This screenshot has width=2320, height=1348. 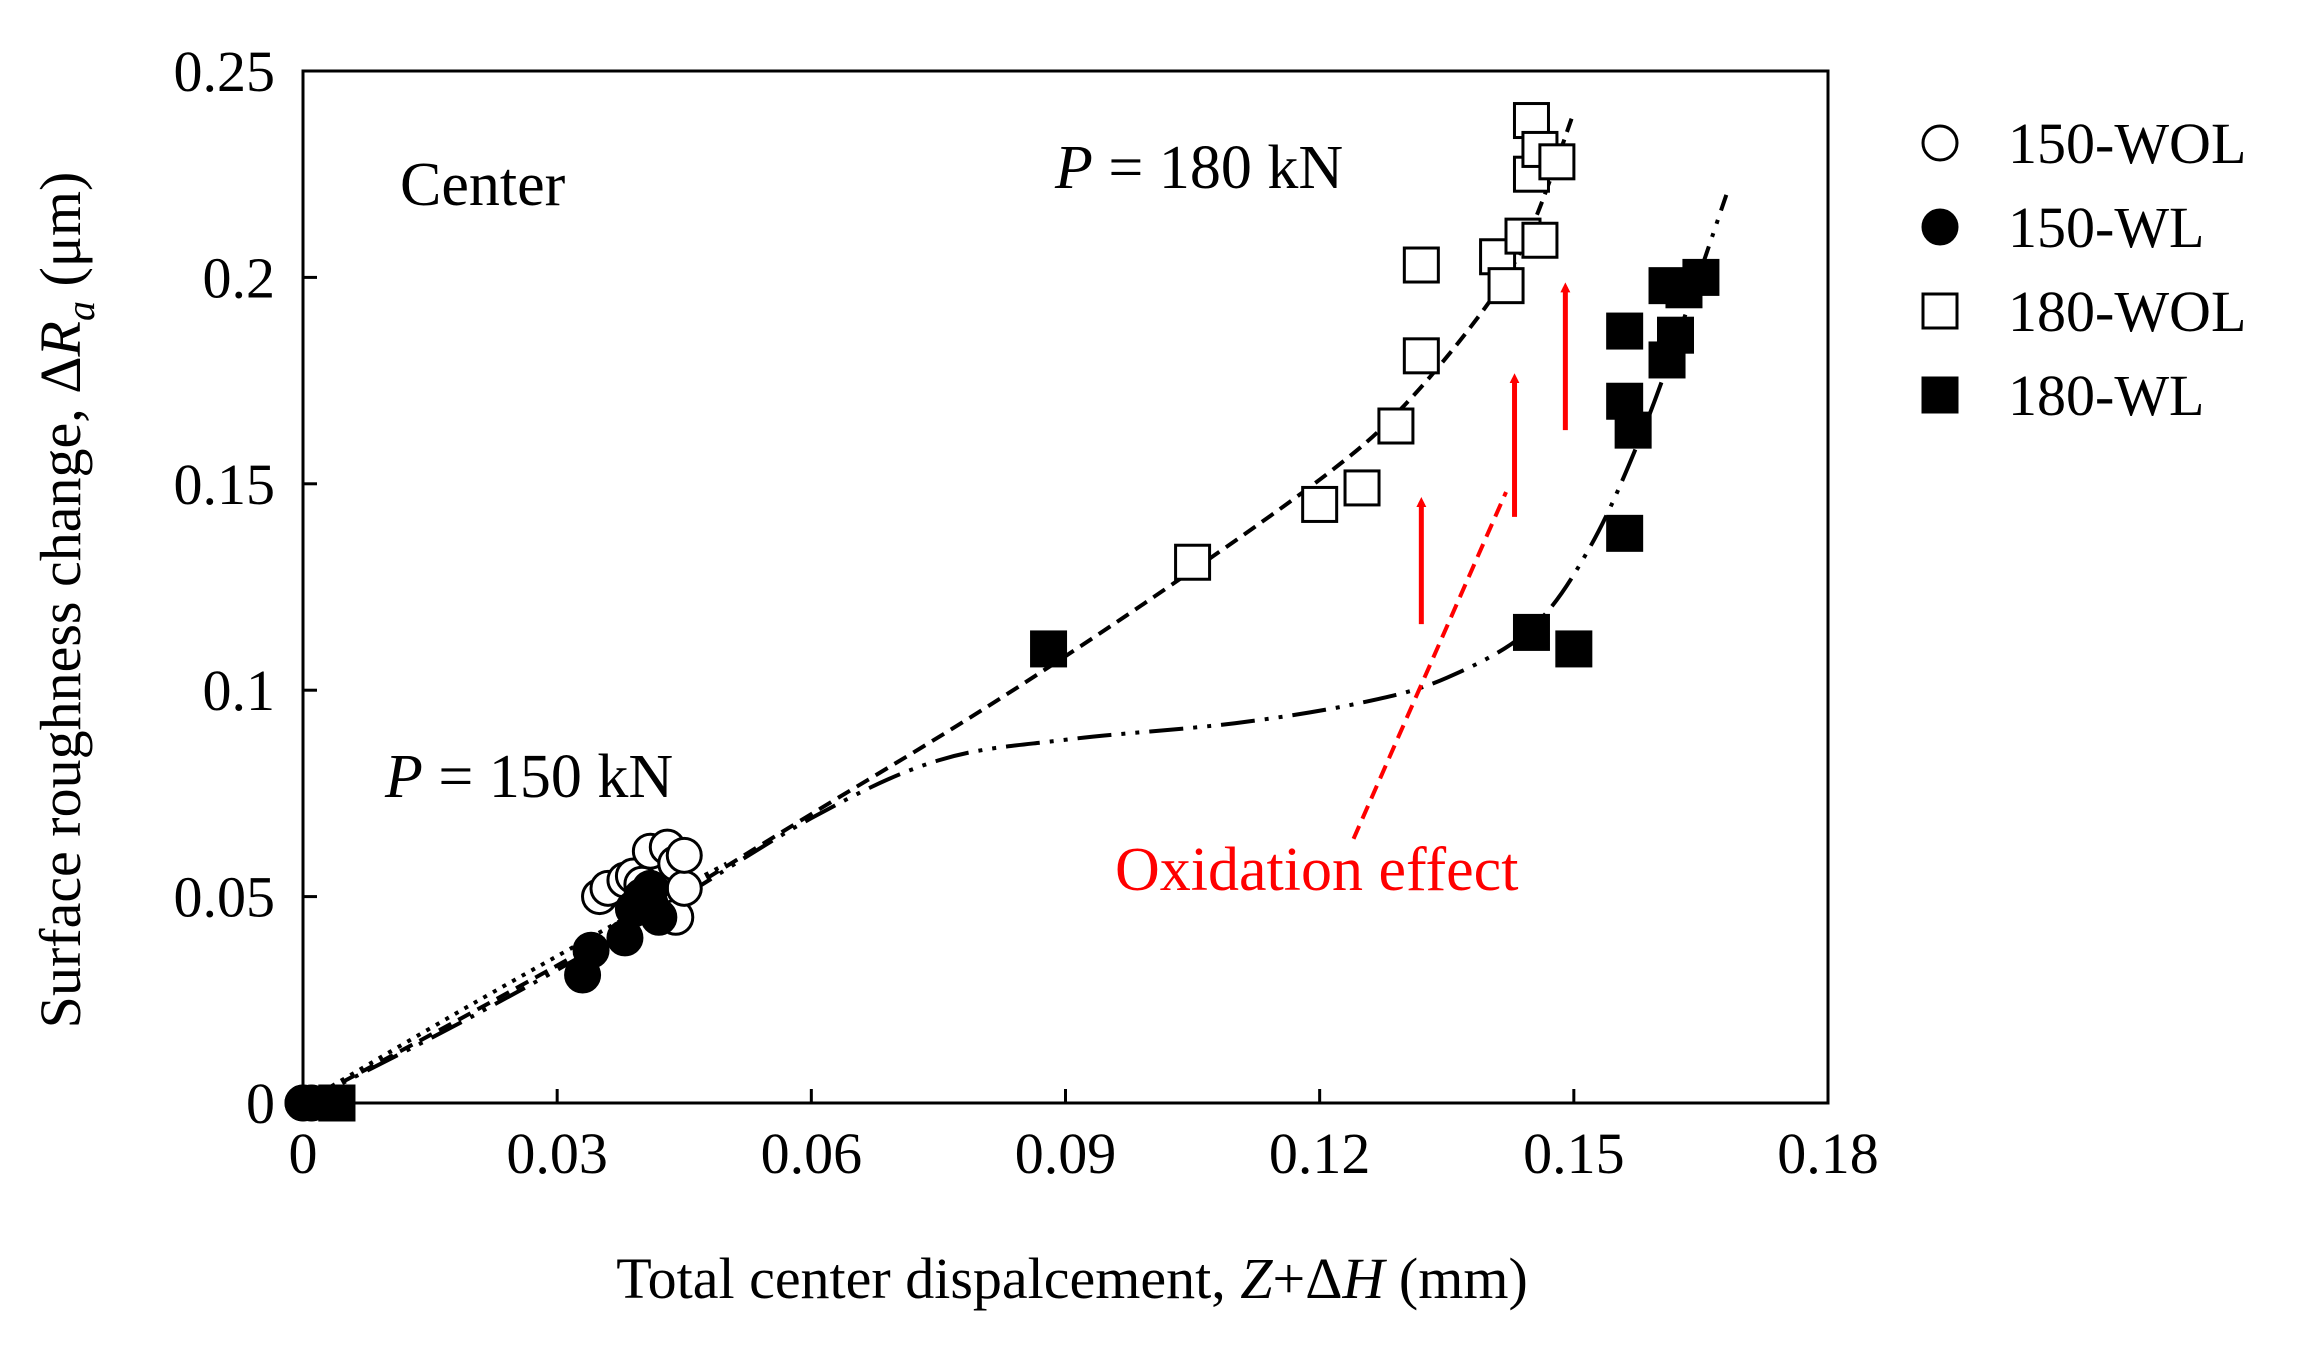 I want to click on legend-marker-180-wl, so click(x=1940, y=395).